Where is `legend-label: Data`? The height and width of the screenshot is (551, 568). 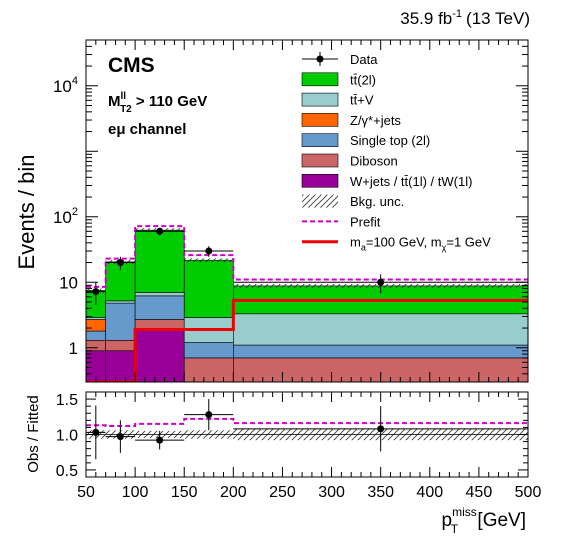 legend-label: Data is located at coordinates (364, 59).